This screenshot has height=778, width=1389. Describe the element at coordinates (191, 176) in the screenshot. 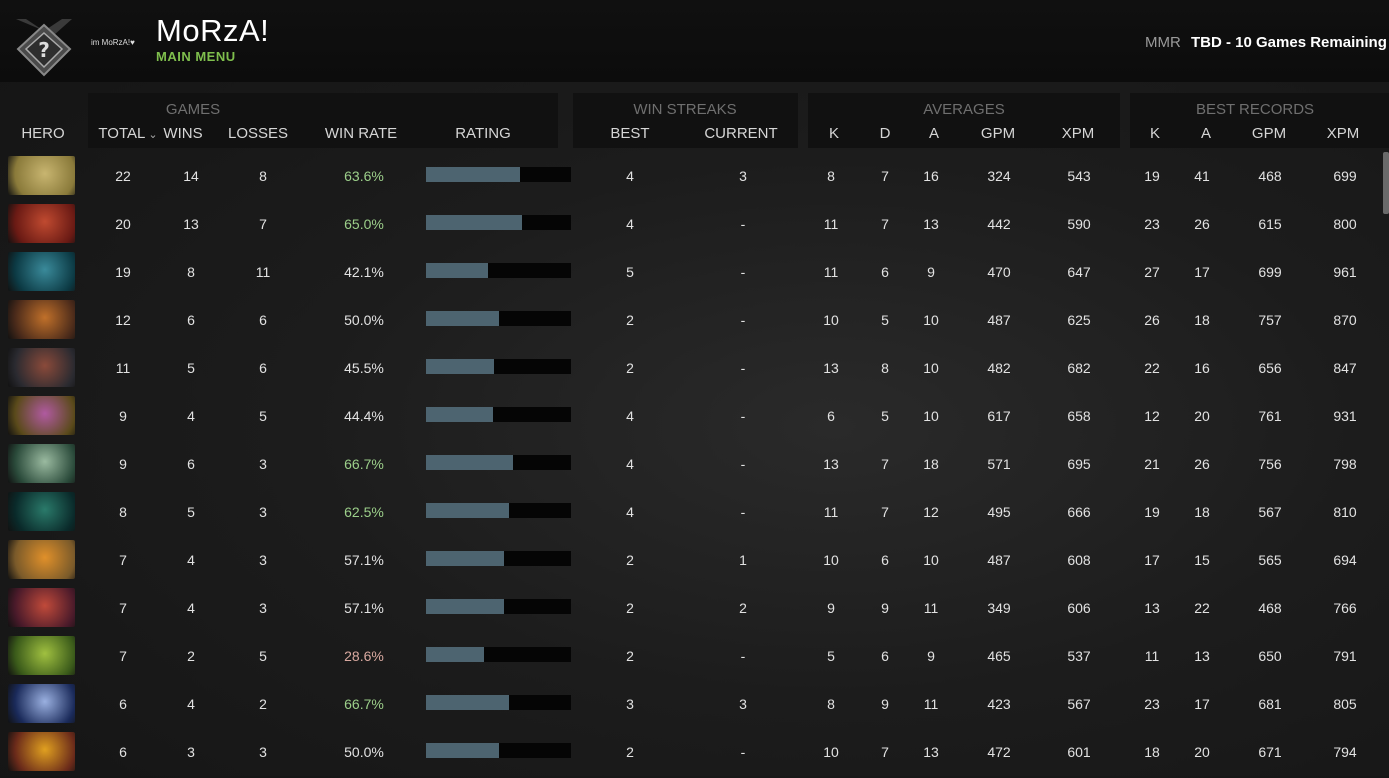

I see `cell-wins: 14` at that location.